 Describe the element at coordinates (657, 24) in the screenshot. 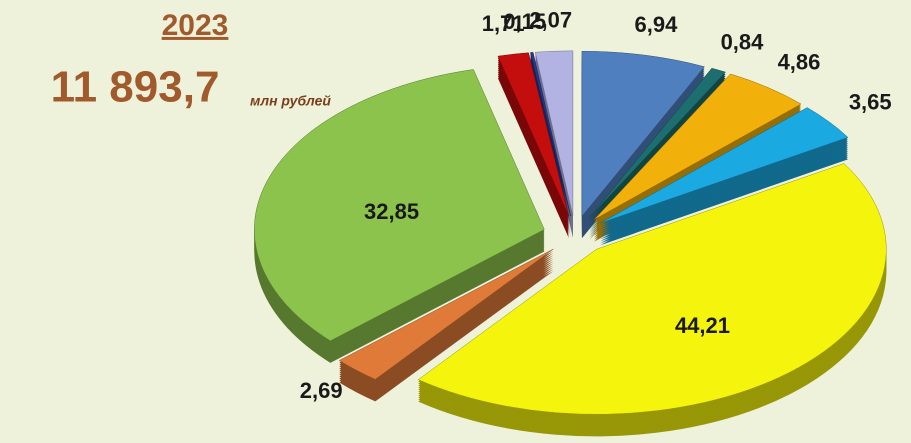

I see `data-label: 6,94` at that location.